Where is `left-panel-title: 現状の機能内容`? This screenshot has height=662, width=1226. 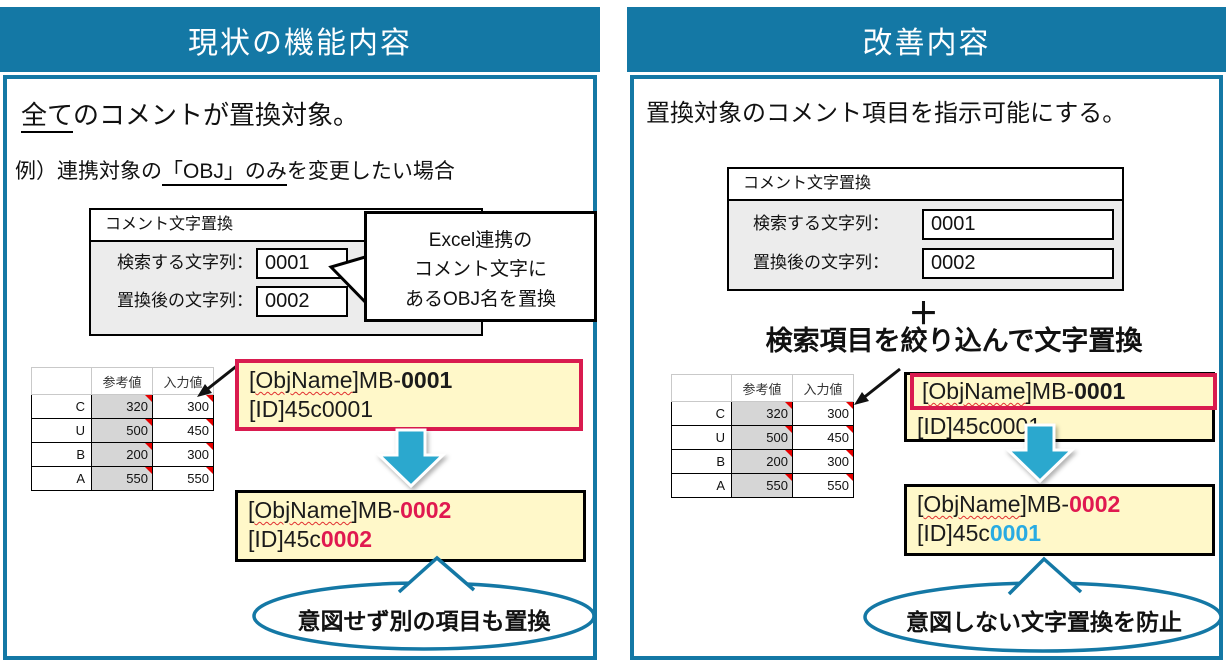 left-panel-title: 現状の機能内容 is located at coordinates (300, 43).